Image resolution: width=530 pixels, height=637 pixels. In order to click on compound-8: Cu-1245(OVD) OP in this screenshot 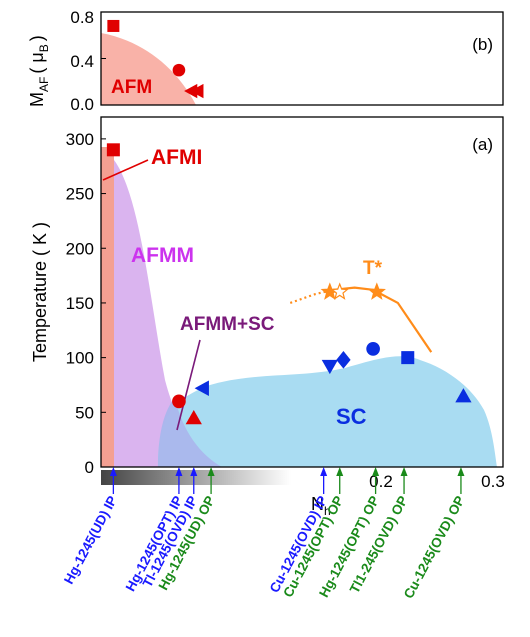, I will do `click(434, 534)`.